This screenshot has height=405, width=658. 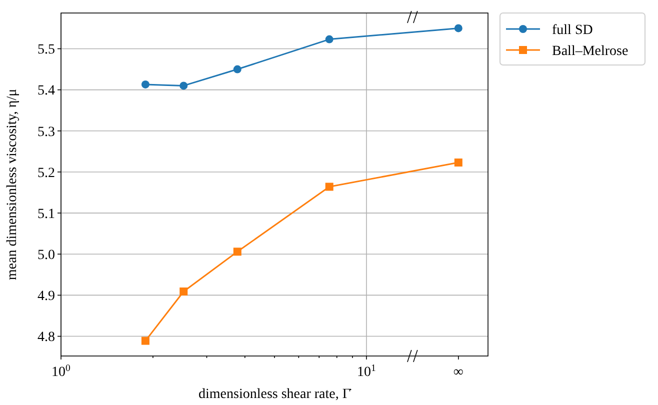 What do you see at coordinates (46, 338) in the screenshot?
I see `y-tick-label: 4.8` at bounding box center [46, 338].